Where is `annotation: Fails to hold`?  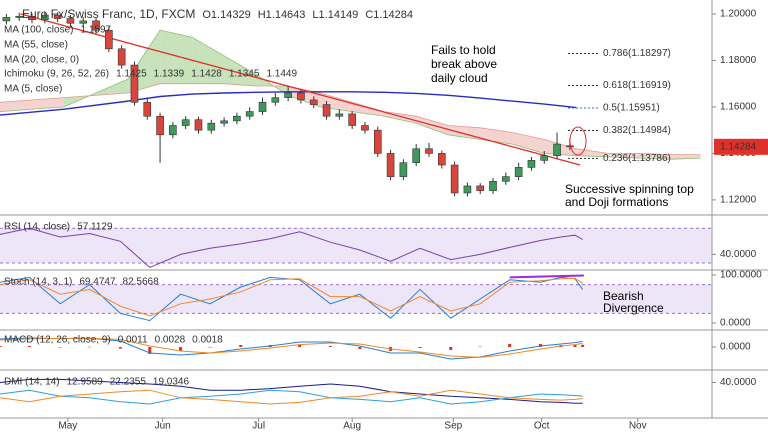 annotation: Fails to hold is located at coordinates (463, 50).